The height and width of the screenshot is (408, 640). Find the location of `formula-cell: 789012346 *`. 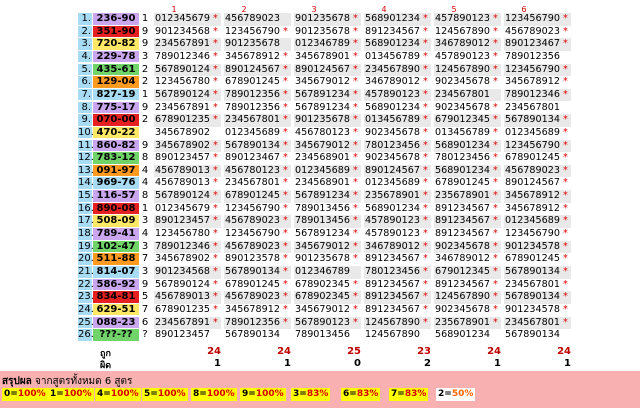

formula-cell: 789012346 * is located at coordinates (537, 95).